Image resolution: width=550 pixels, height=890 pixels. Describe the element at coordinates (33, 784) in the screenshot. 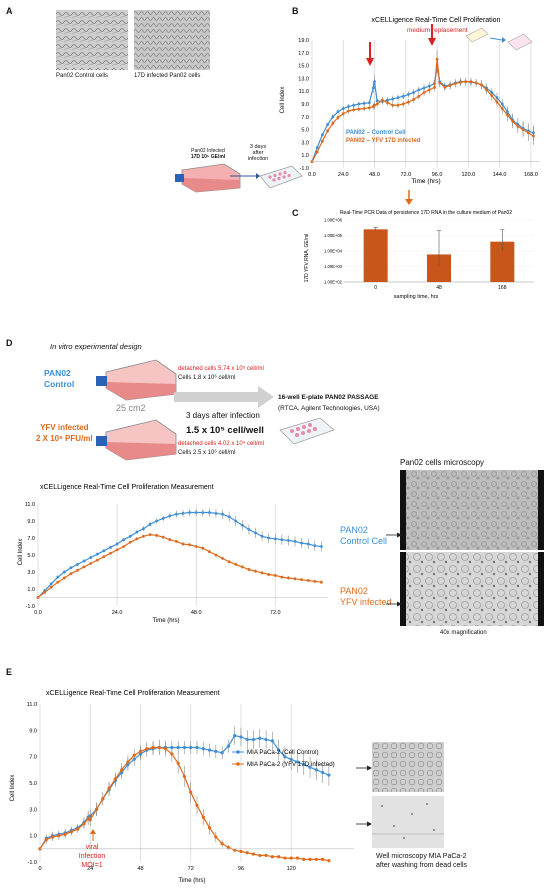

I see `y-tick-label: 5.0` at that location.